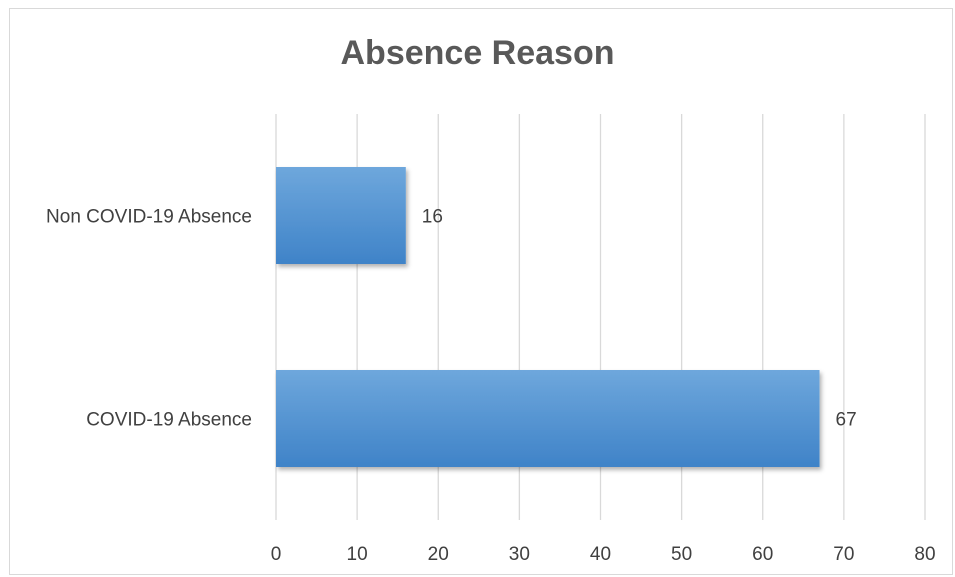 This screenshot has width=955, height=577. I want to click on chart-title: Absence Reason, so click(477, 53).